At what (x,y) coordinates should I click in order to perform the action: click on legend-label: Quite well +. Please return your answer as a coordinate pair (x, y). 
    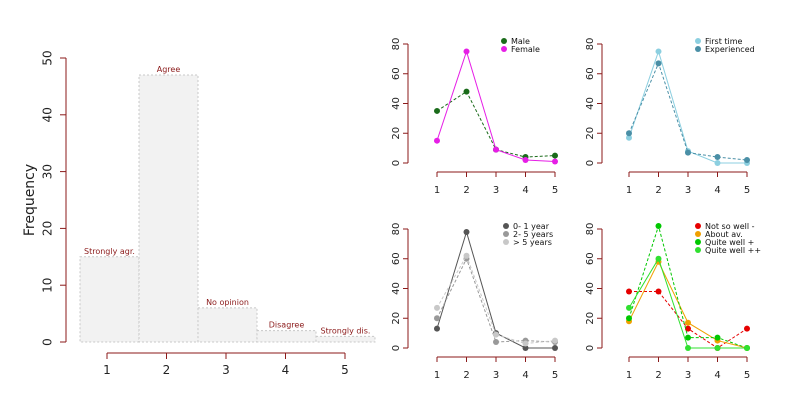
    Looking at the image, I should click on (729, 242).